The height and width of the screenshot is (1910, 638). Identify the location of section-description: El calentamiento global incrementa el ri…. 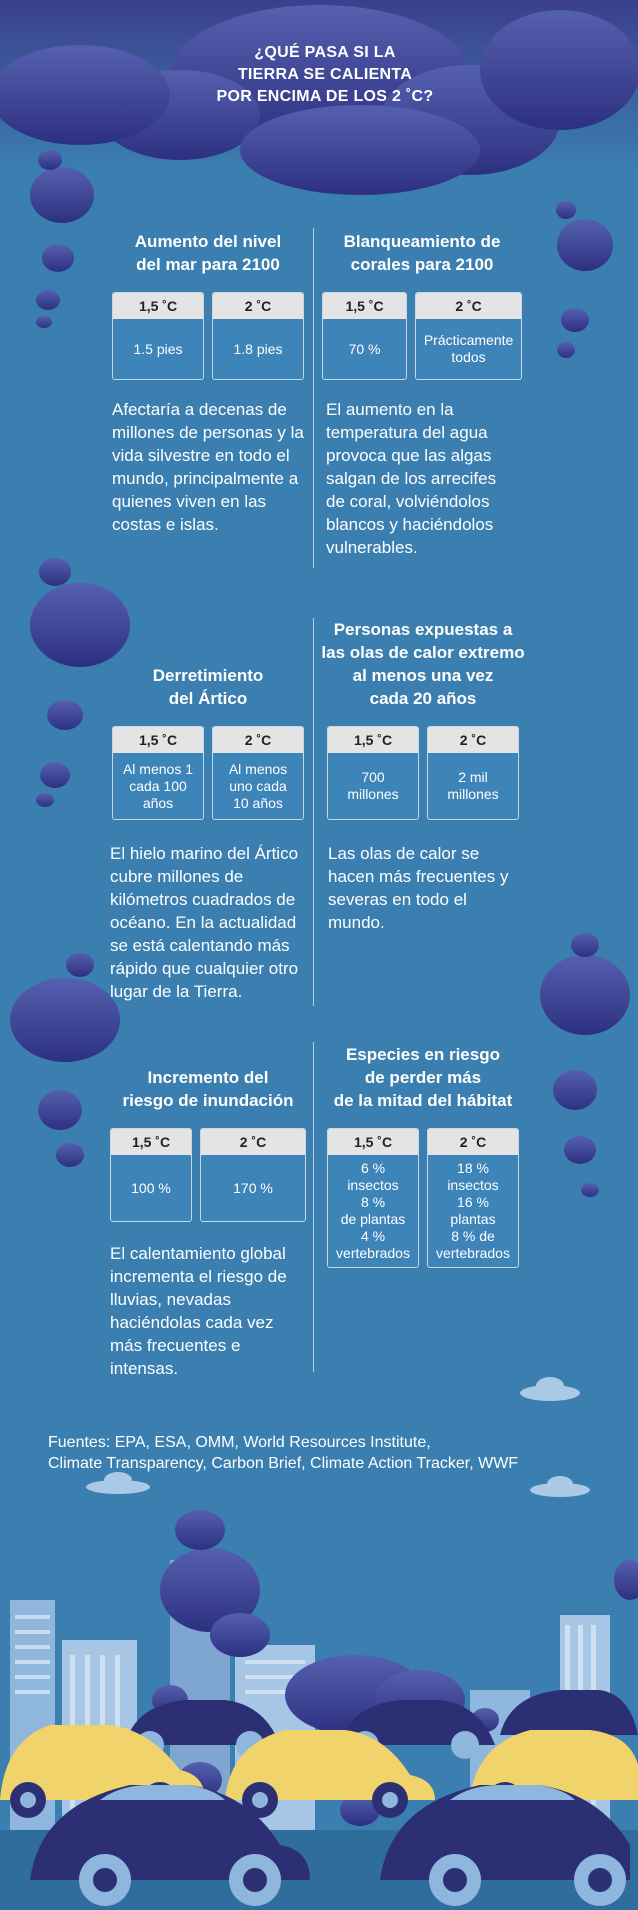
(198, 1311).